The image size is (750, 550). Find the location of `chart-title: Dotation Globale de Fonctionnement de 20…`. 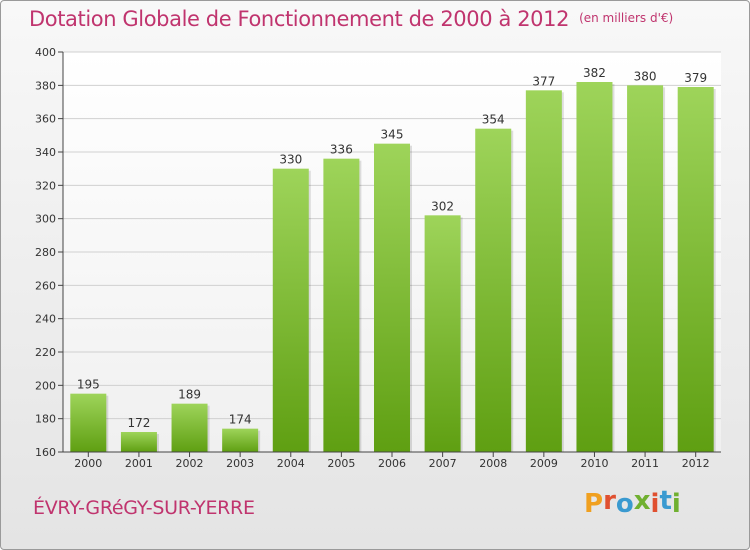

chart-title: Dotation Globale de Fonctionnement de 20… is located at coordinates (351, 19).